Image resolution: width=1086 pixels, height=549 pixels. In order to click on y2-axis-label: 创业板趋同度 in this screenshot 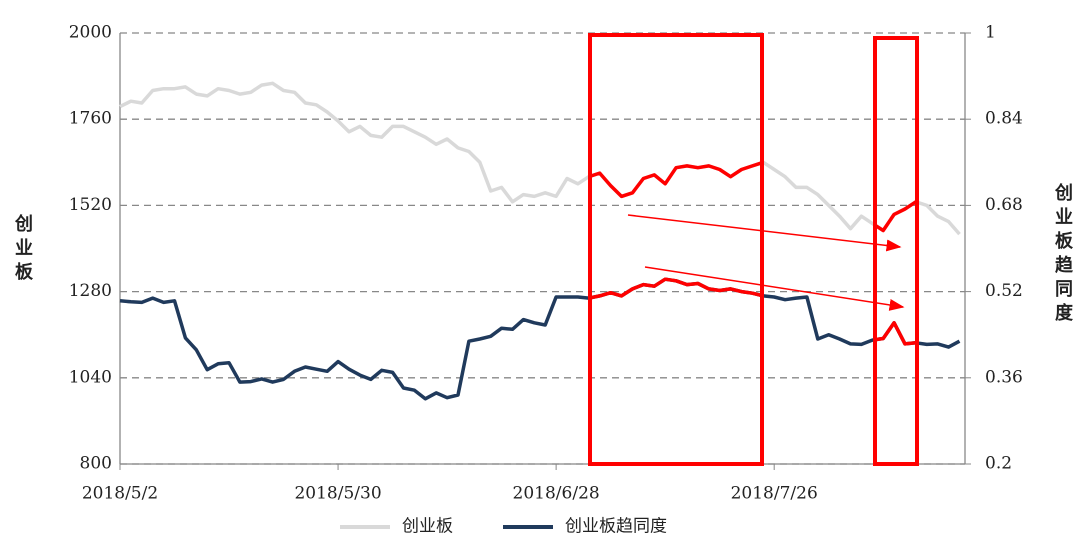, I will do `click(1063, 254)`.